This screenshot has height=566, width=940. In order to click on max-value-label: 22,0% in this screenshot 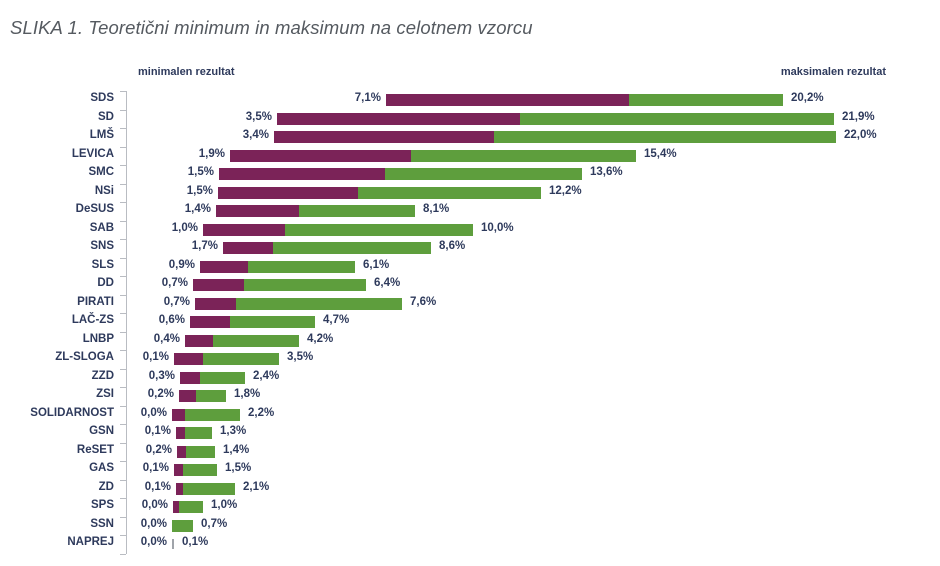, I will do `click(860, 135)`.